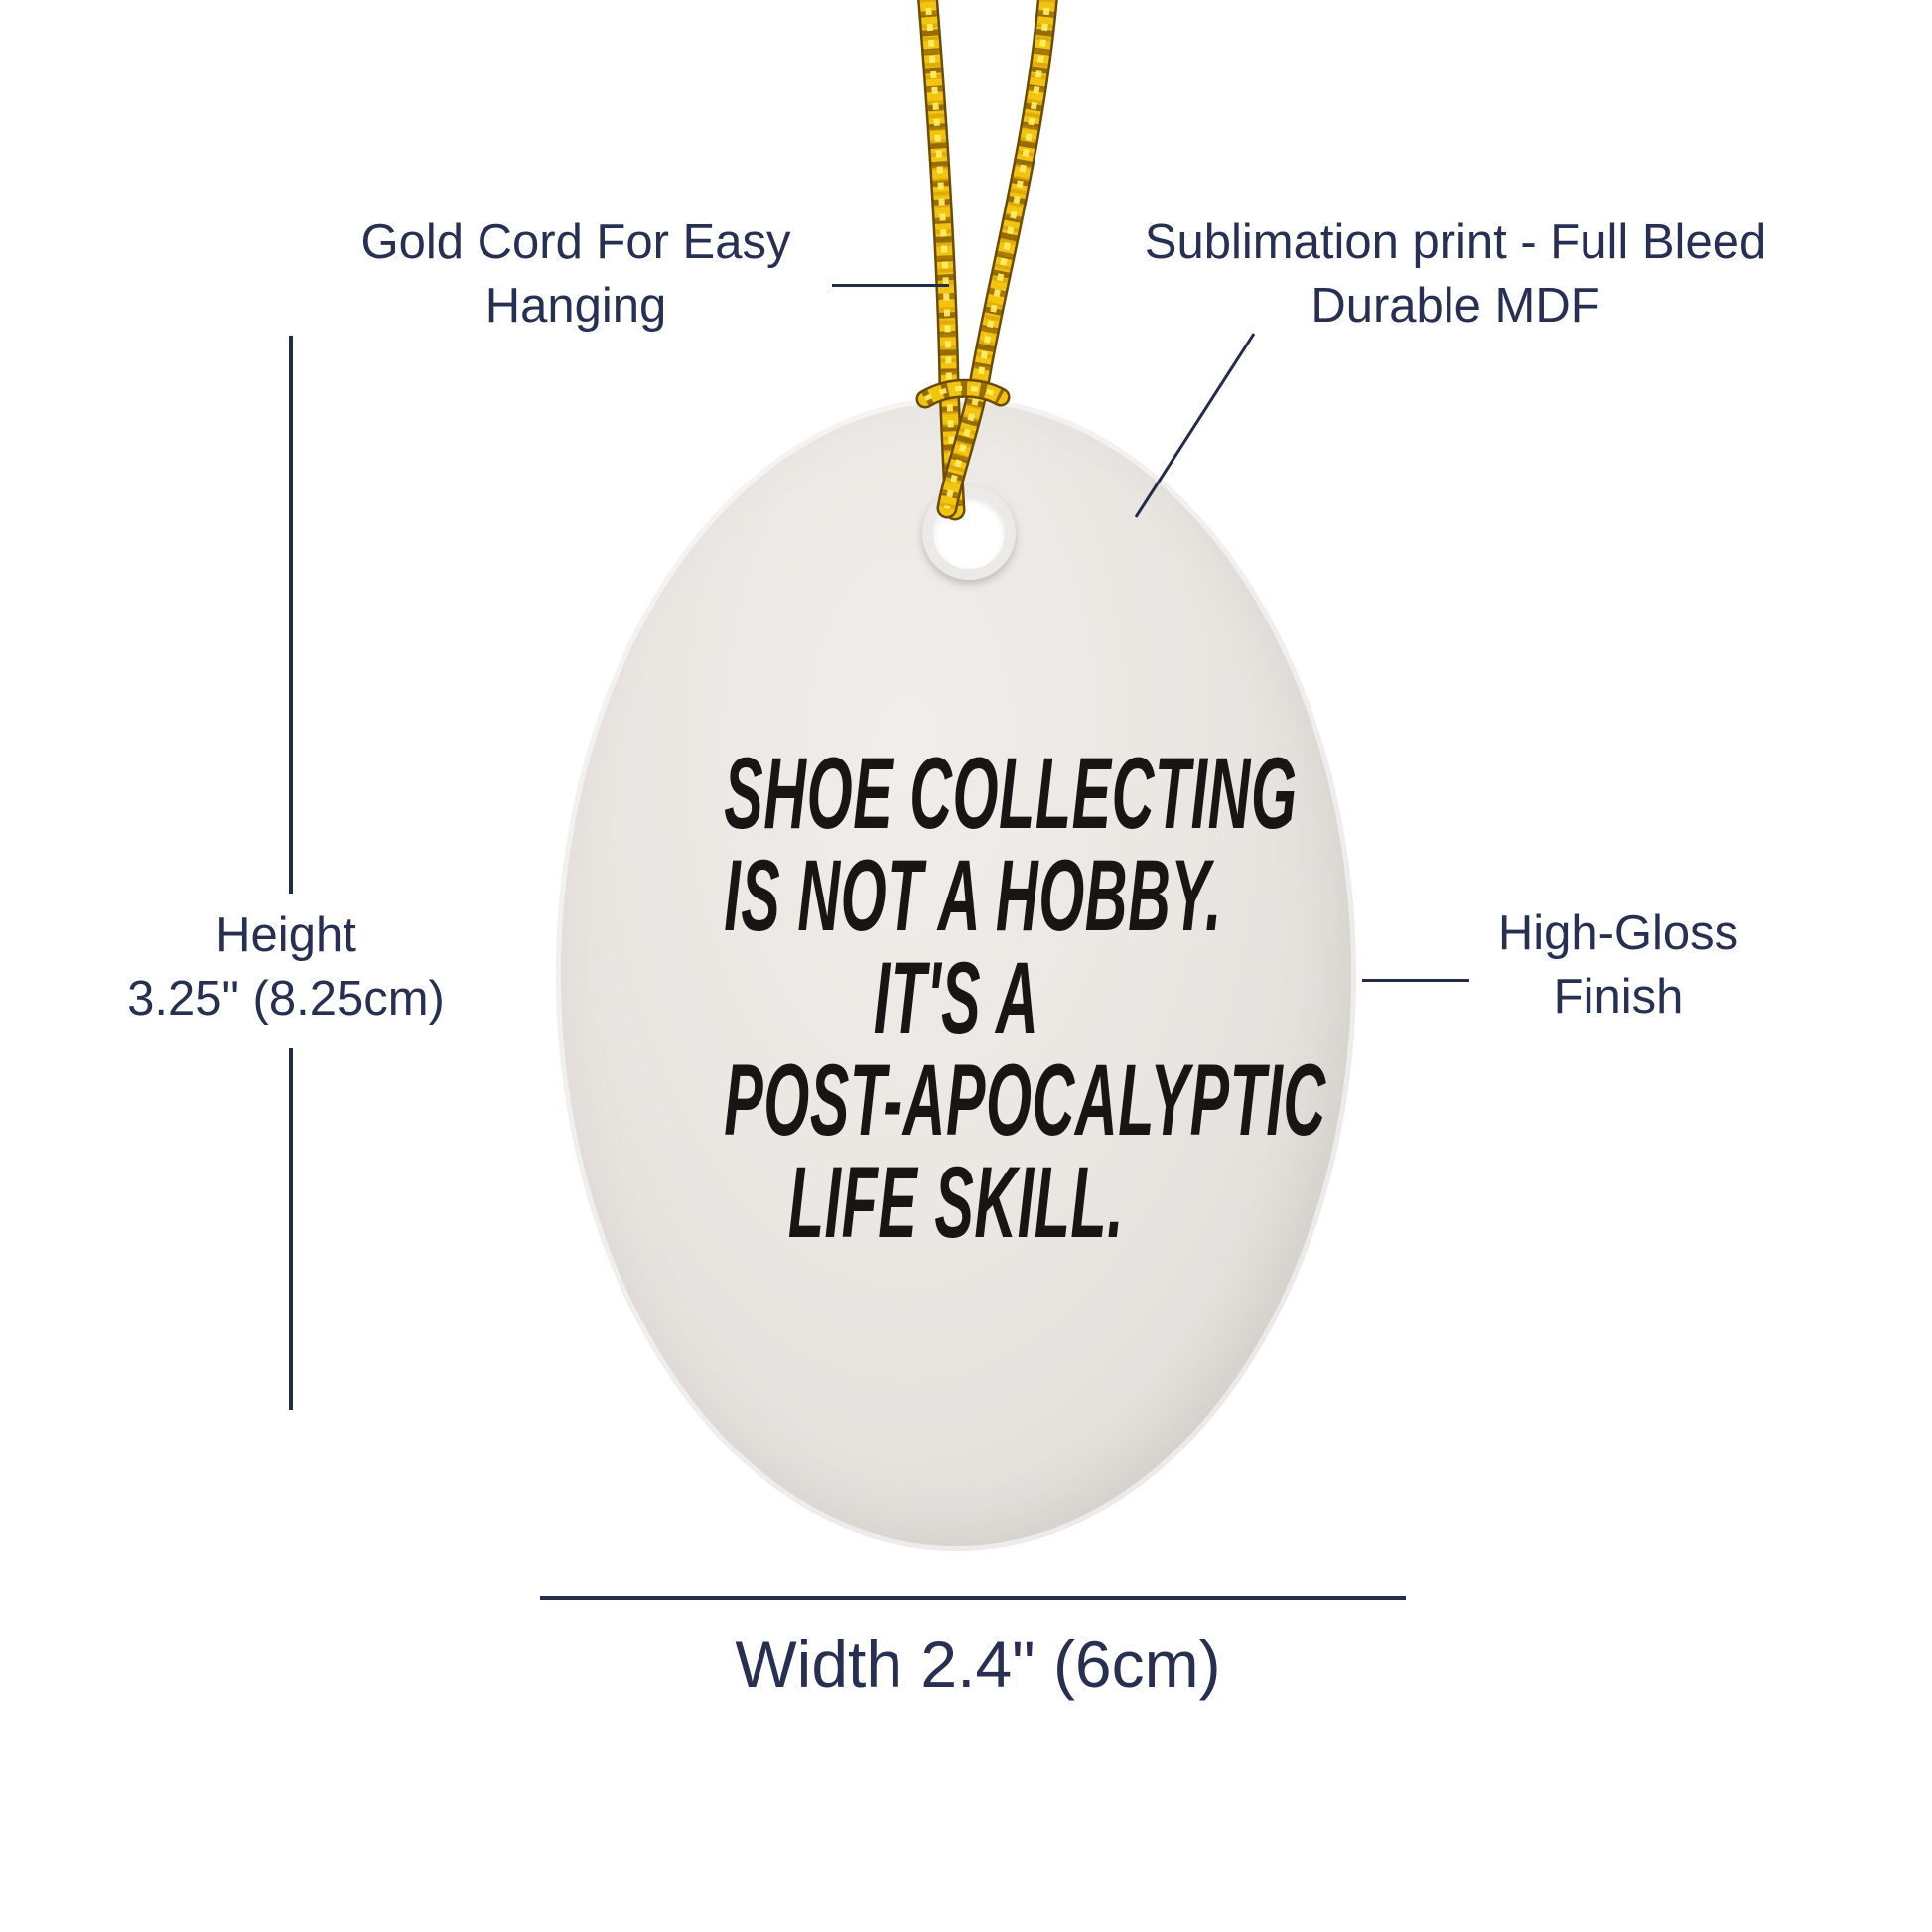 The height and width of the screenshot is (1932, 1932). Describe the element at coordinates (286, 999) in the screenshot. I see `label-height-line2: 3.25" (8.25cm)` at that location.